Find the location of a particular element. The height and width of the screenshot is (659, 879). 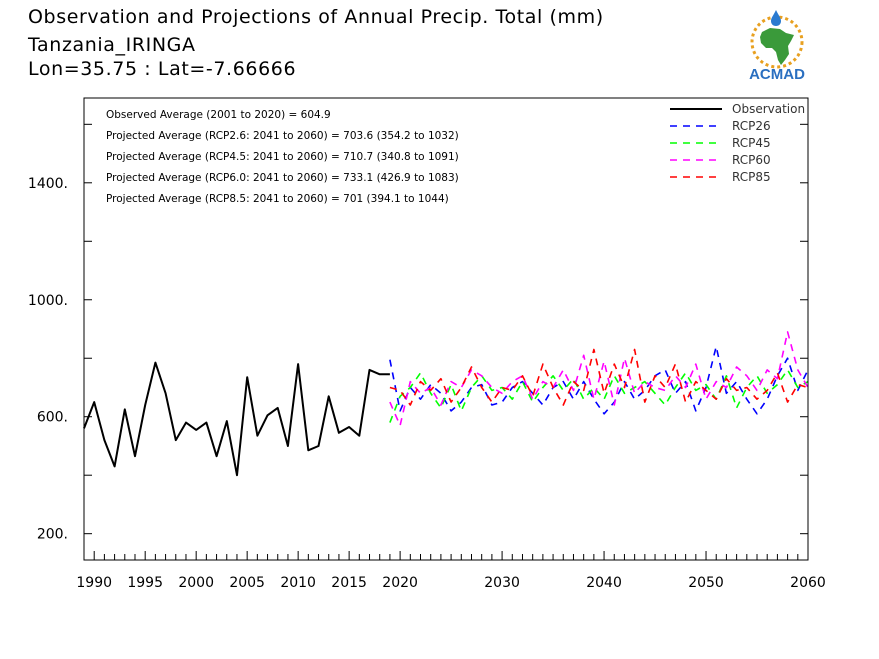

legend-label-rcp85: RCP85 is located at coordinates (751, 177).